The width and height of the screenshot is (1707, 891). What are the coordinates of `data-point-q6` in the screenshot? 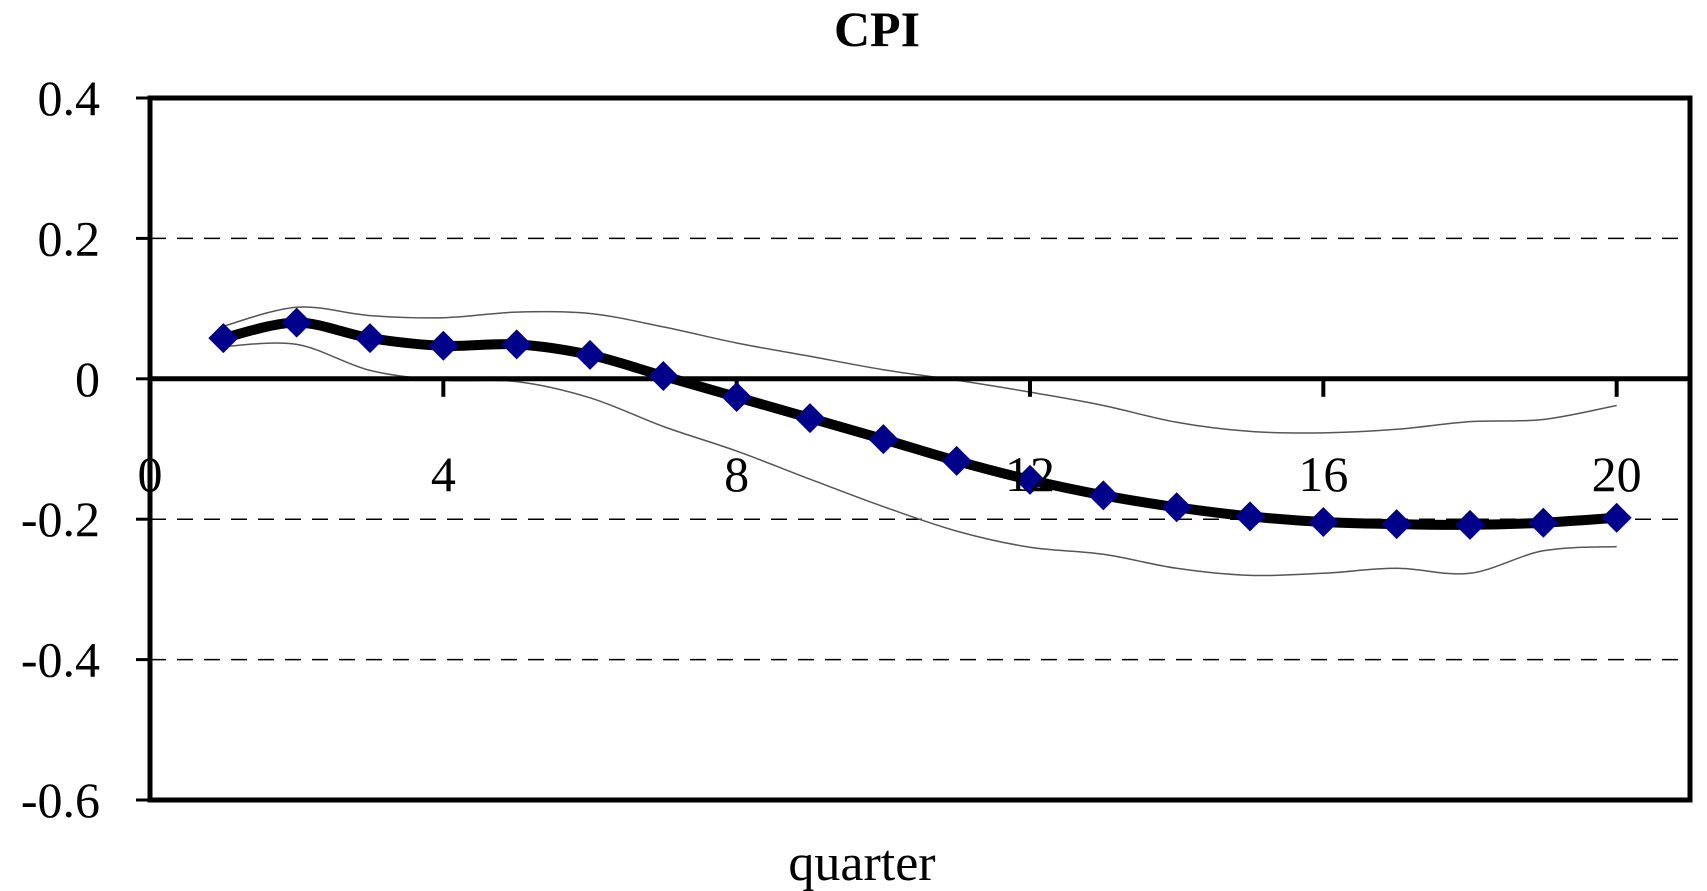 It's located at (590, 354).